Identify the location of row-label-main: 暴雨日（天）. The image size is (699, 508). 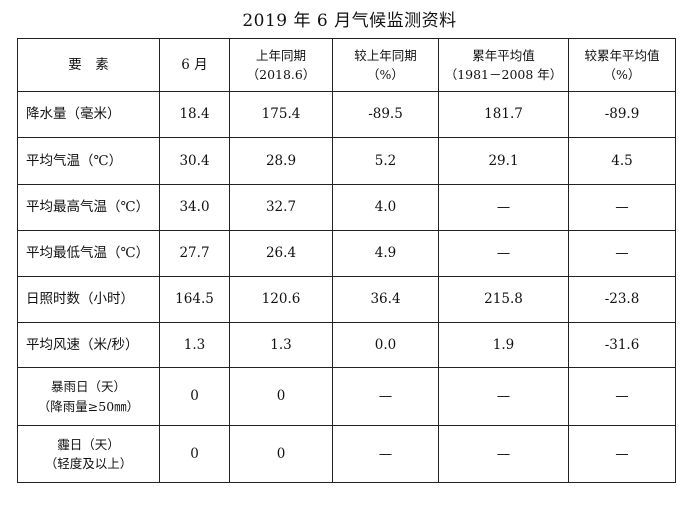
(88, 387).